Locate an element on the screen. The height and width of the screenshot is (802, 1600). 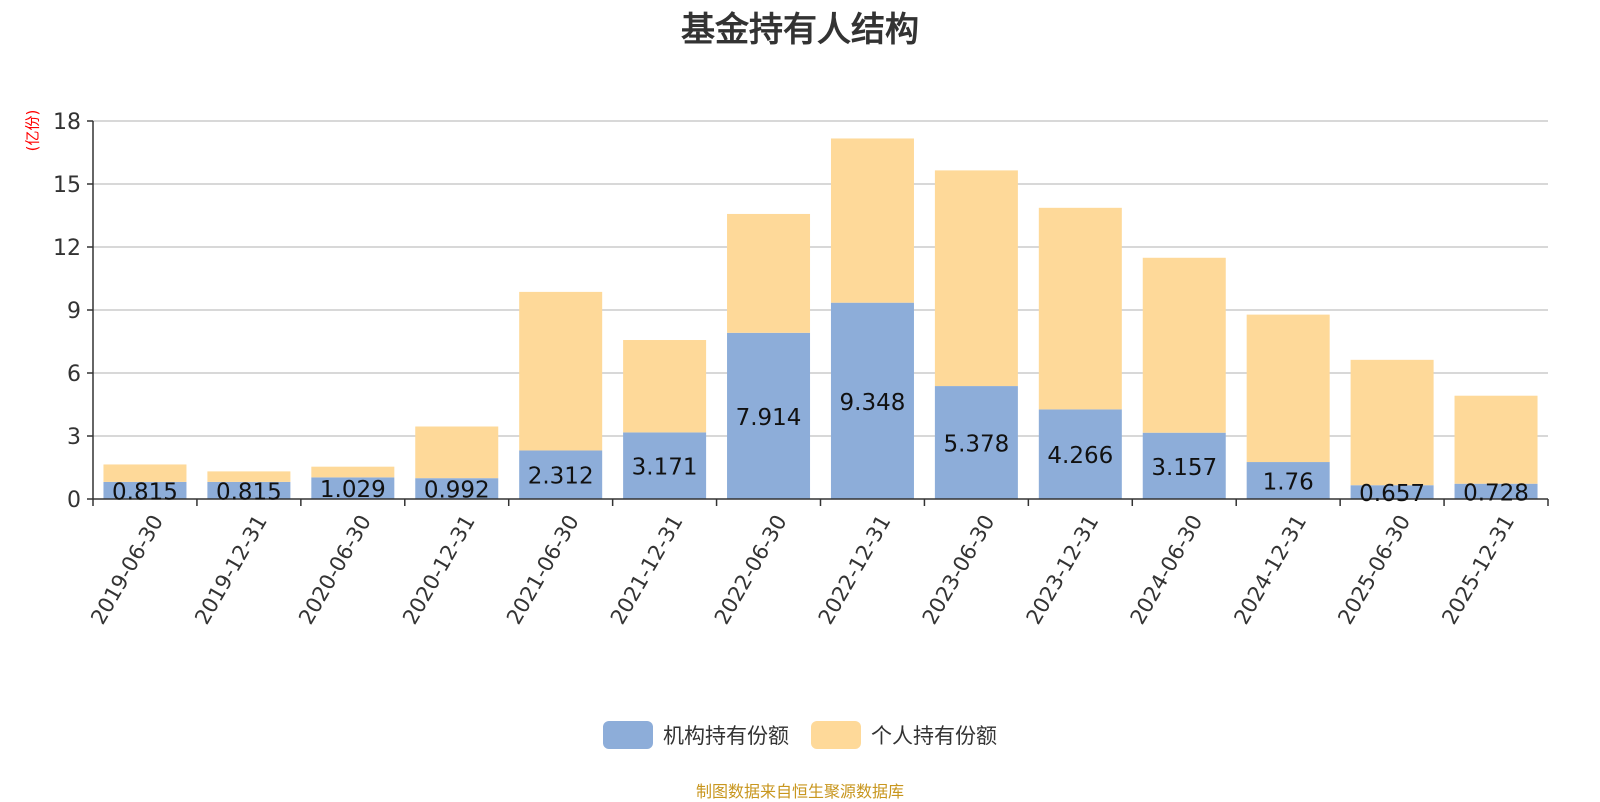
legend-item-institutional: 机构持有份额 is located at coordinates (696, 735).